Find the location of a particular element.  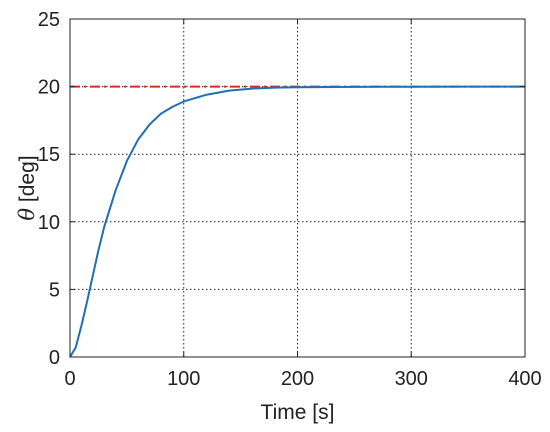

y-tick-label: 5 is located at coordinates (54, 290).